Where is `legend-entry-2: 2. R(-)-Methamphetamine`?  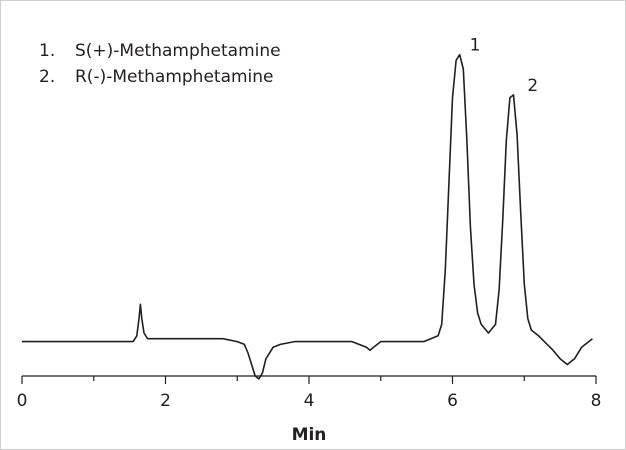
legend-entry-2: 2. R(-)-Methamphetamine is located at coordinates (156, 77).